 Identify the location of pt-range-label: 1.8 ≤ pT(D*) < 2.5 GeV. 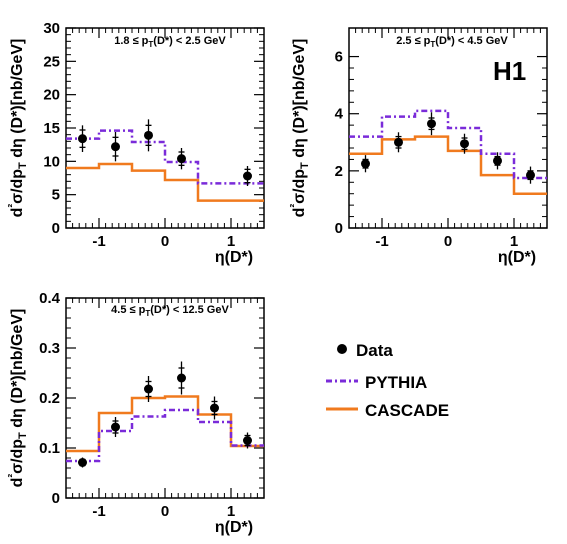
(170, 42).